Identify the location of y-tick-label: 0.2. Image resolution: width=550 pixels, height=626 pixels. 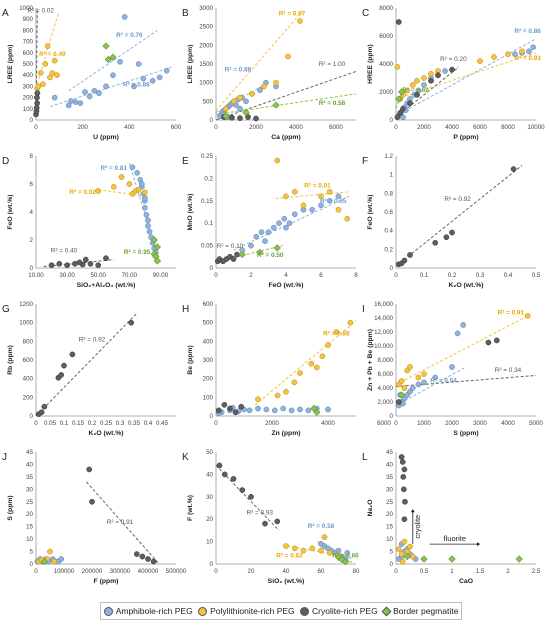
(208, 178).